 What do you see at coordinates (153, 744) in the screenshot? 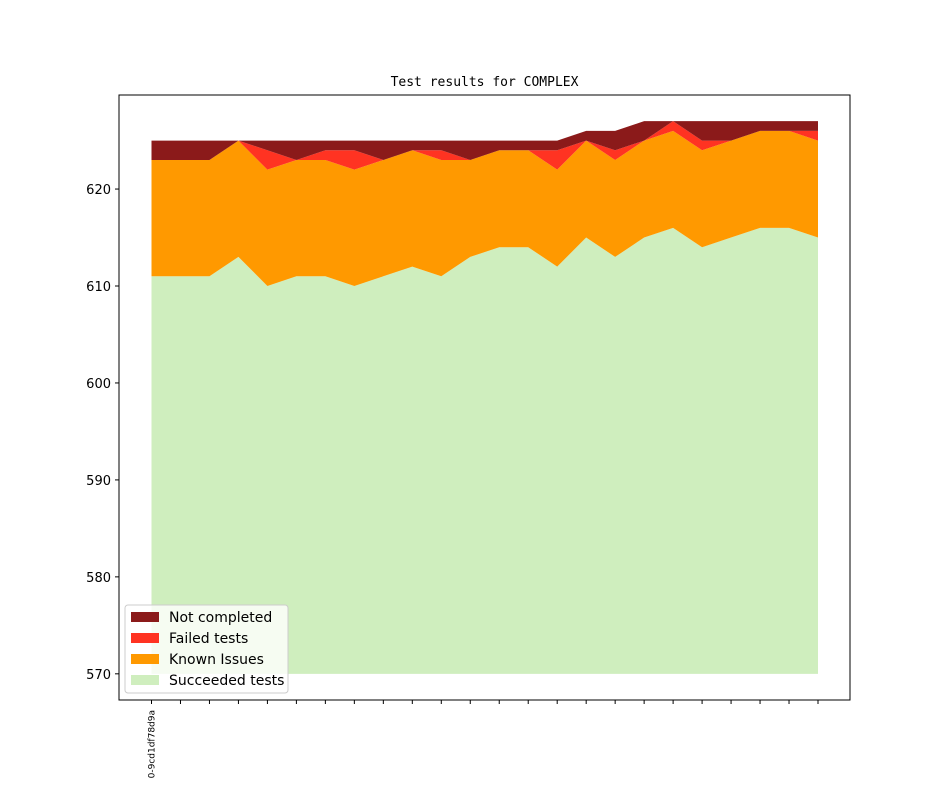
I see `x-tick-label: 0-9cd1df78d9a` at bounding box center [153, 744].